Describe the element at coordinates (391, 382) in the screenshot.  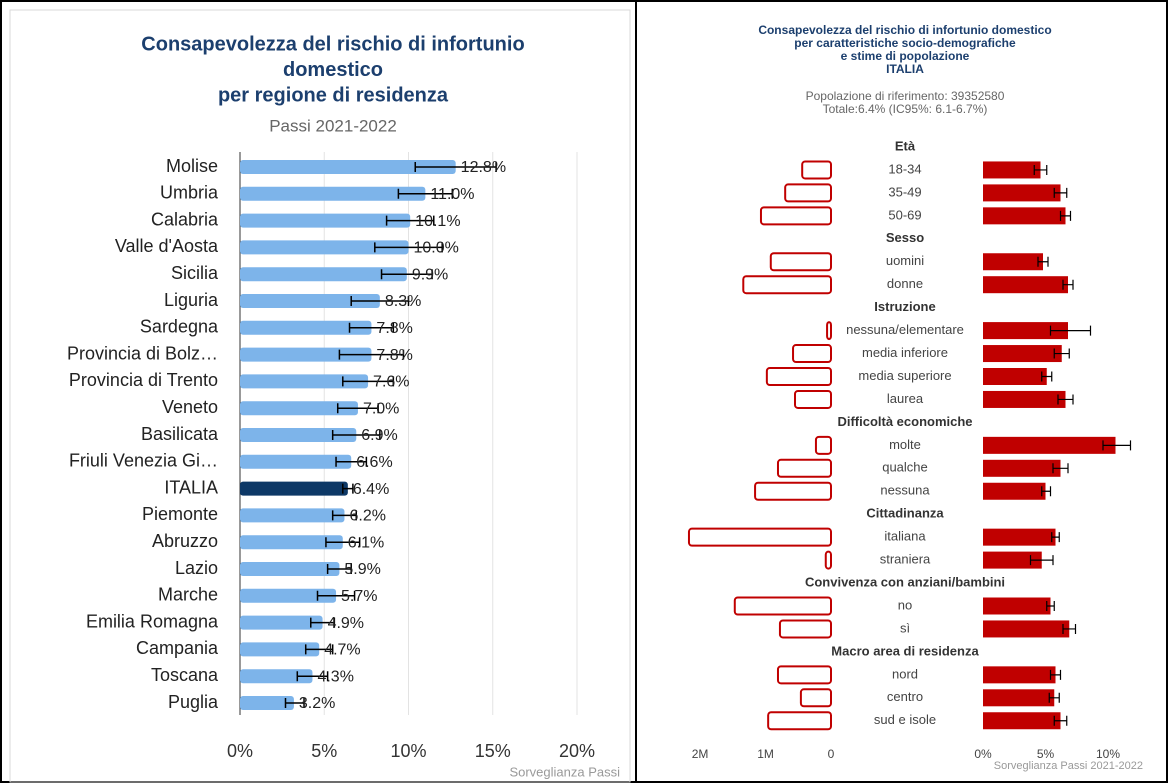
I see `value-label: 7.6%` at that location.